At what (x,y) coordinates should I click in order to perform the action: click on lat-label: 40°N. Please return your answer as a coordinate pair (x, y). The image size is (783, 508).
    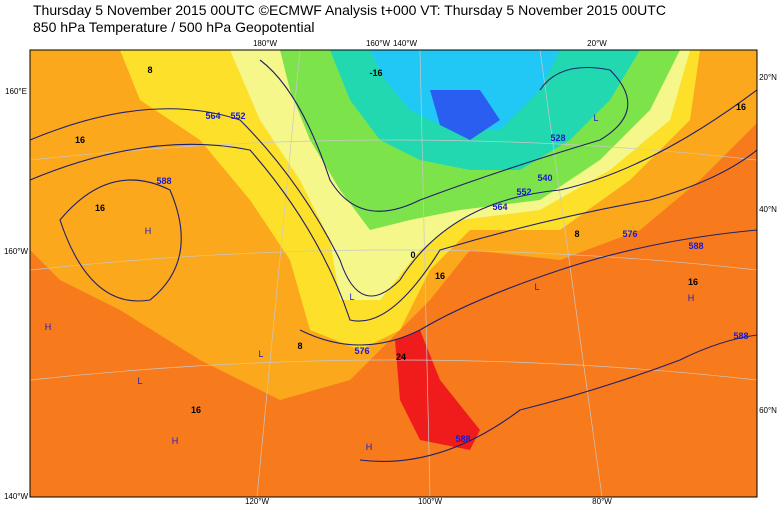
    Looking at the image, I should click on (768, 209).